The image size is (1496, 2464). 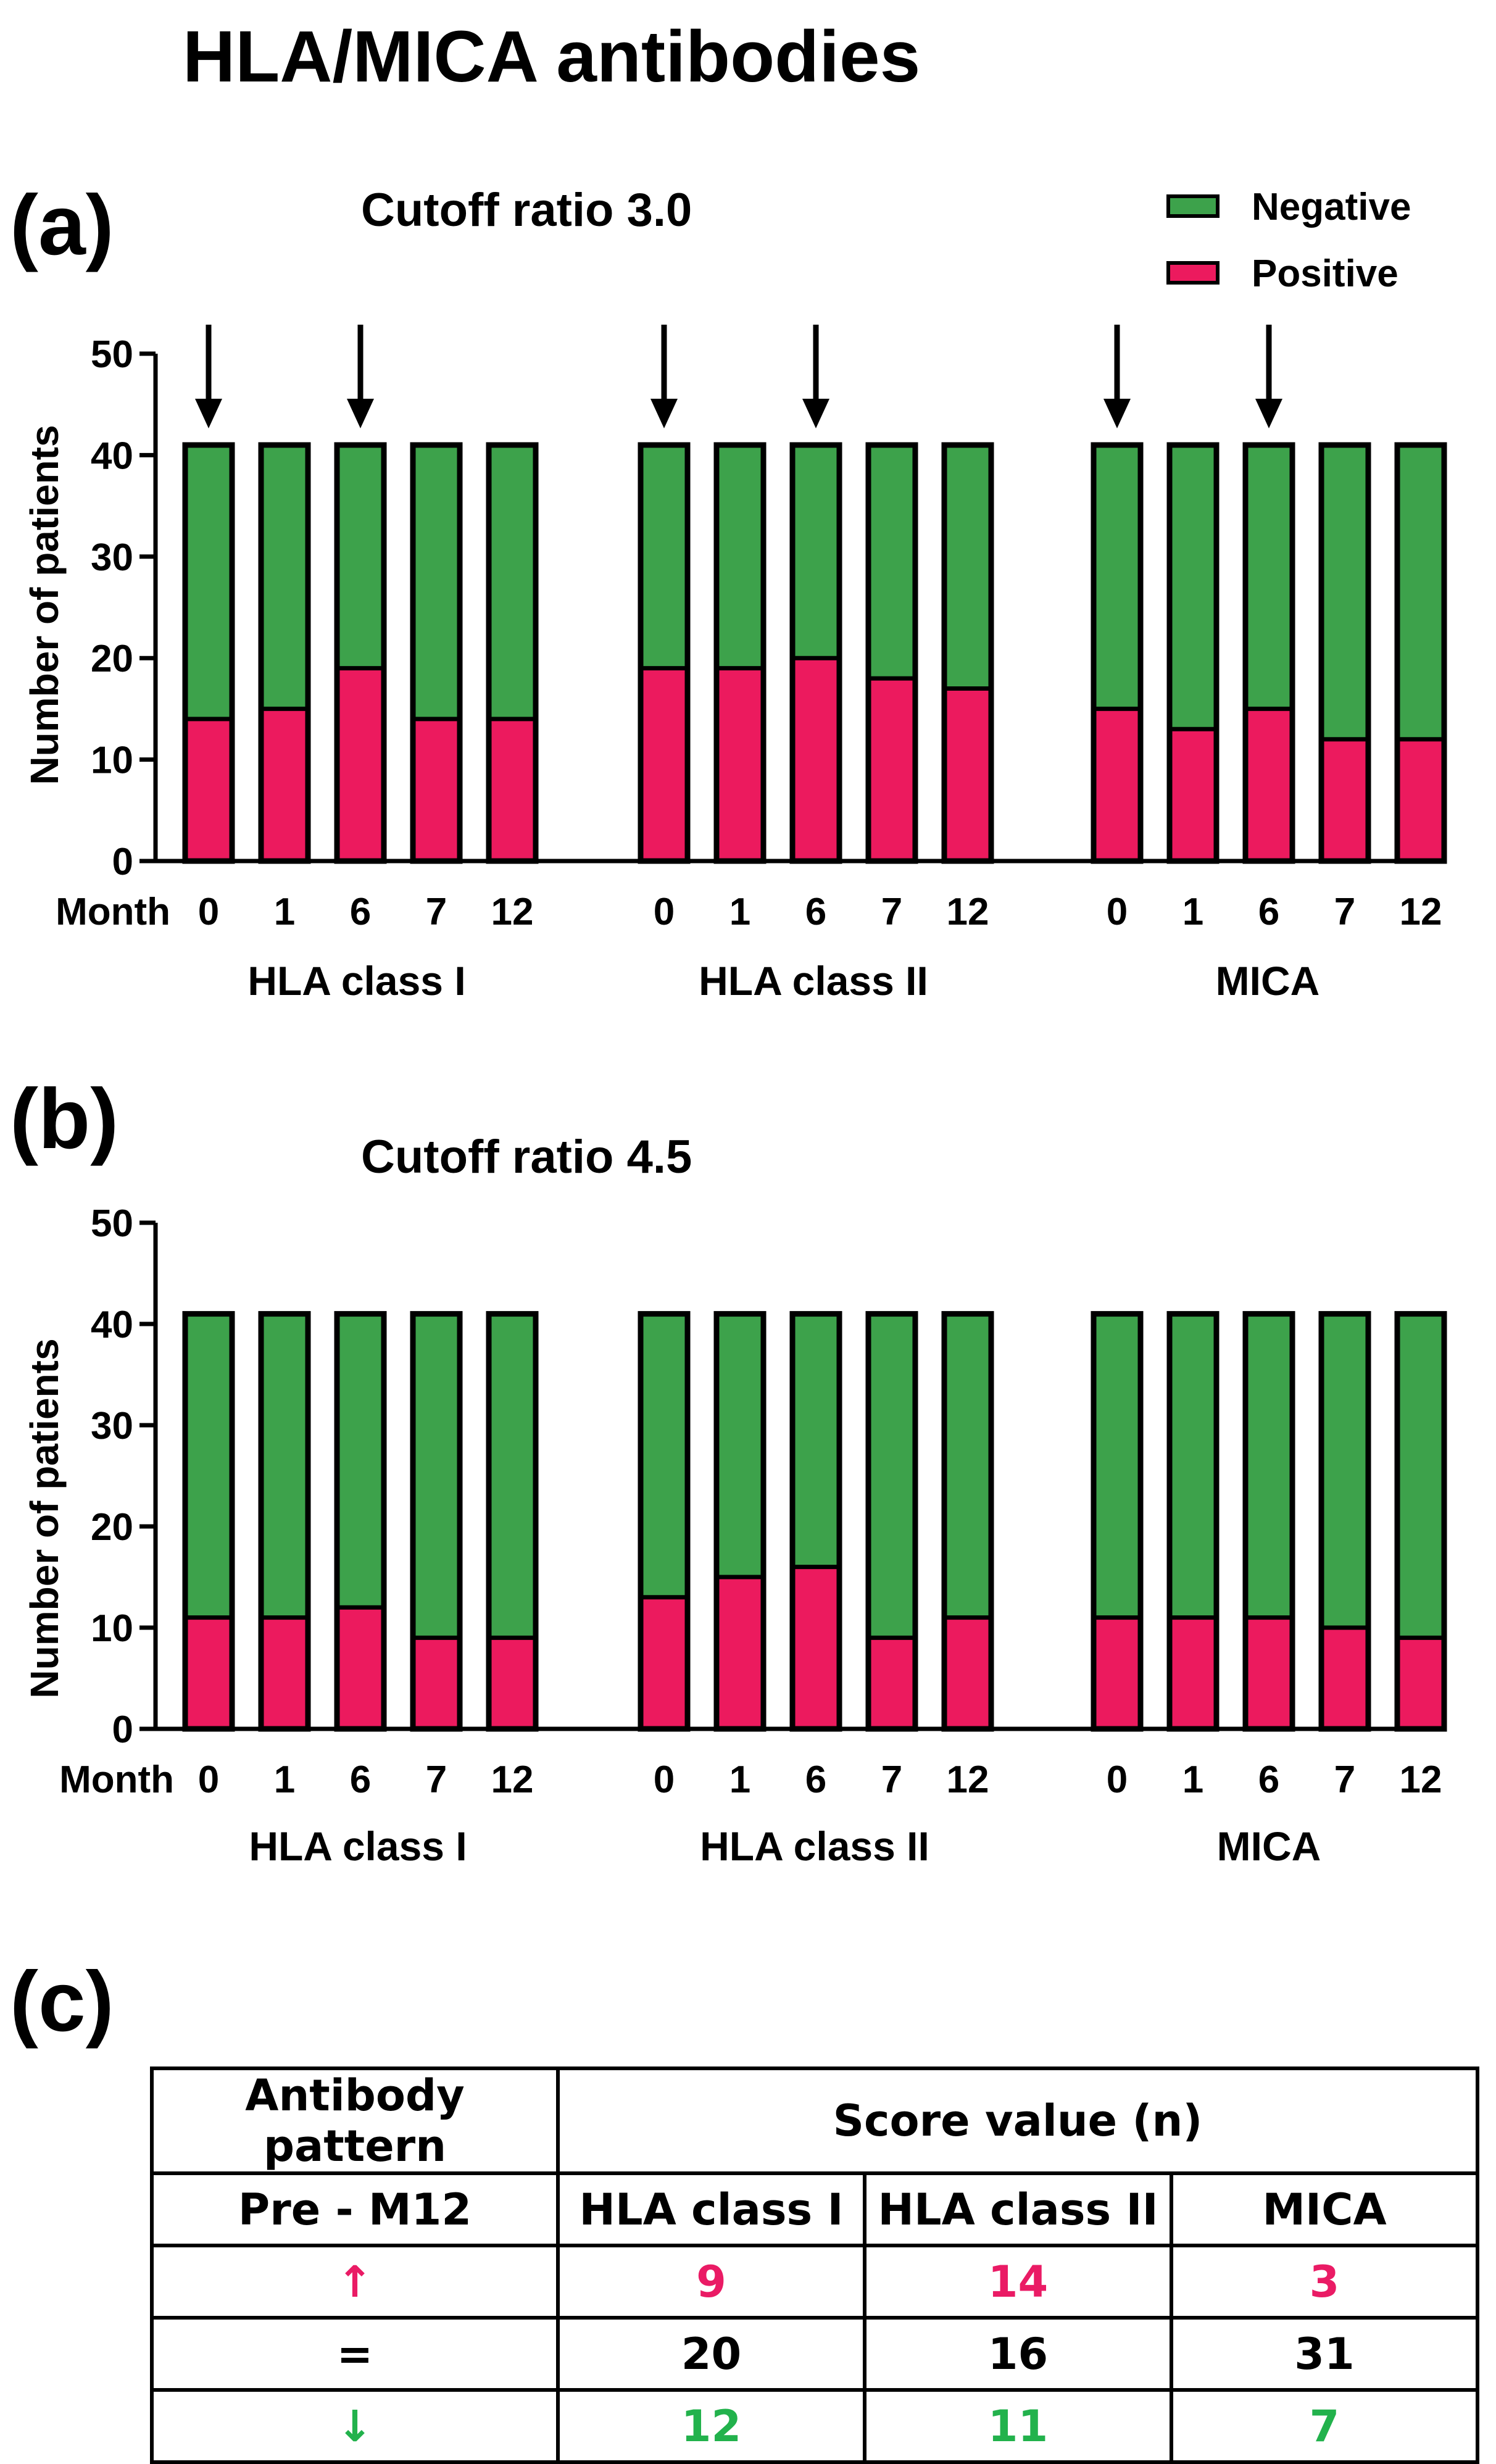 What do you see at coordinates (551, 57) in the screenshot?
I see `figure-title: HLA/MICA antibodies` at bounding box center [551, 57].